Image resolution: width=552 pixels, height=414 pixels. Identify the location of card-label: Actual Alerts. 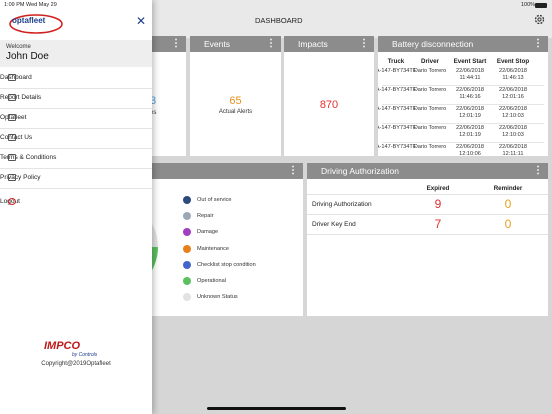
(235, 112).